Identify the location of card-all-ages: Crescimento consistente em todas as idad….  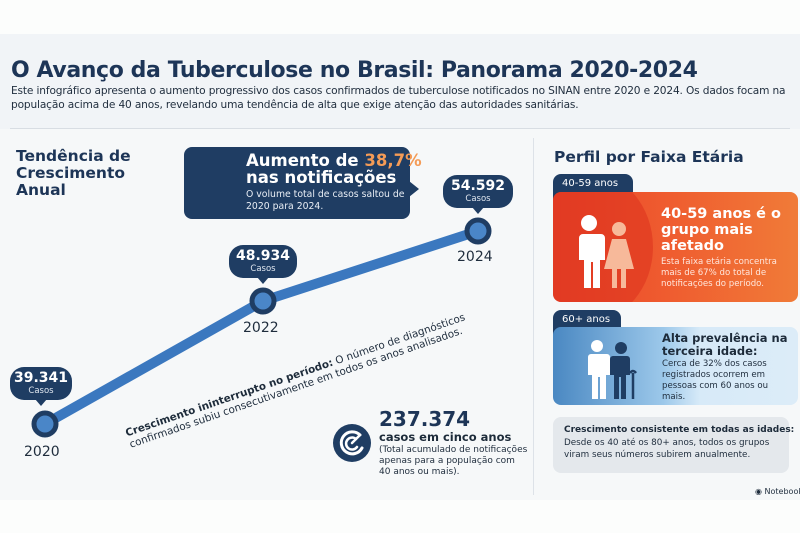
(674, 445).